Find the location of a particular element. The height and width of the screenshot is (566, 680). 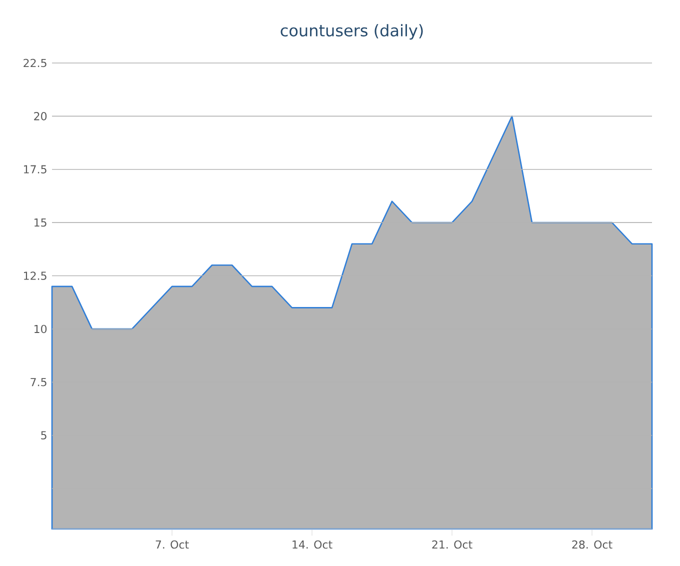

x-tick-label: 14. Oct is located at coordinates (312, 544).